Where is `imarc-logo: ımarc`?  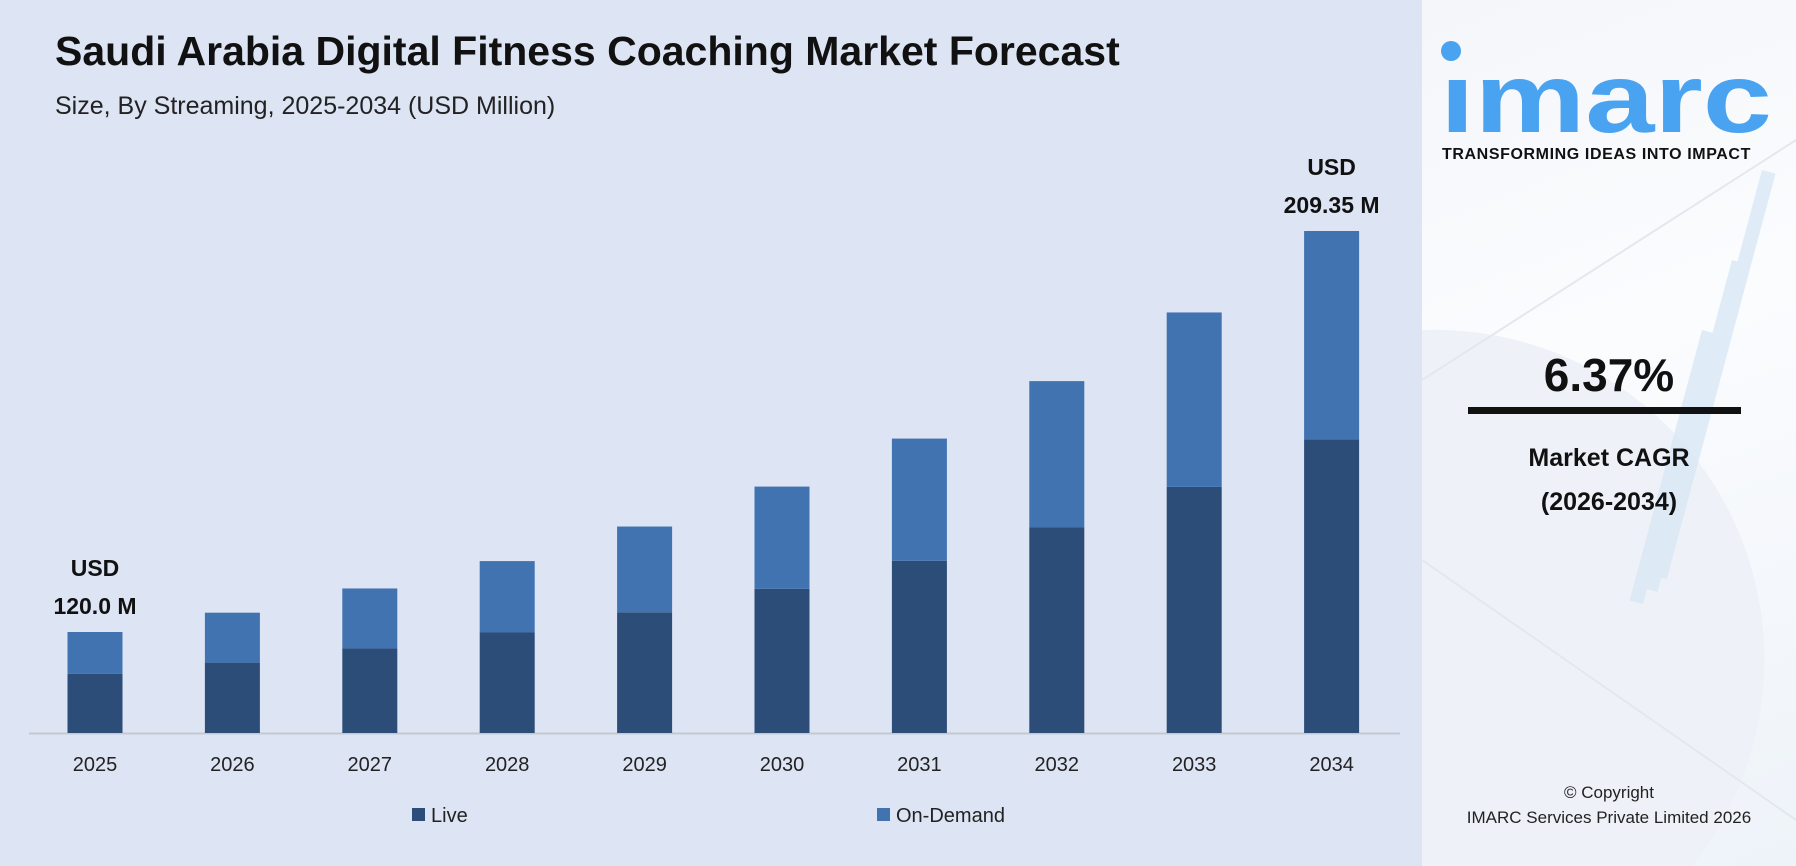 imarc-logo: ımarc is located at coordinates (1606, 90).